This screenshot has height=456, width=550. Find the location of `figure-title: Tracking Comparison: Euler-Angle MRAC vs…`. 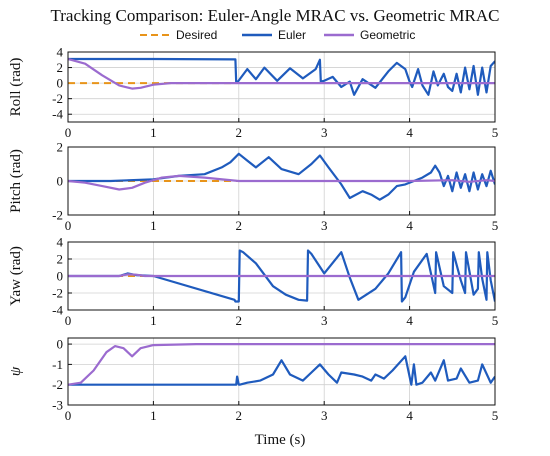

figure-title: Tracking Comparison: Euler-Angle MRAC vs… is located at coordinates (274, 15).